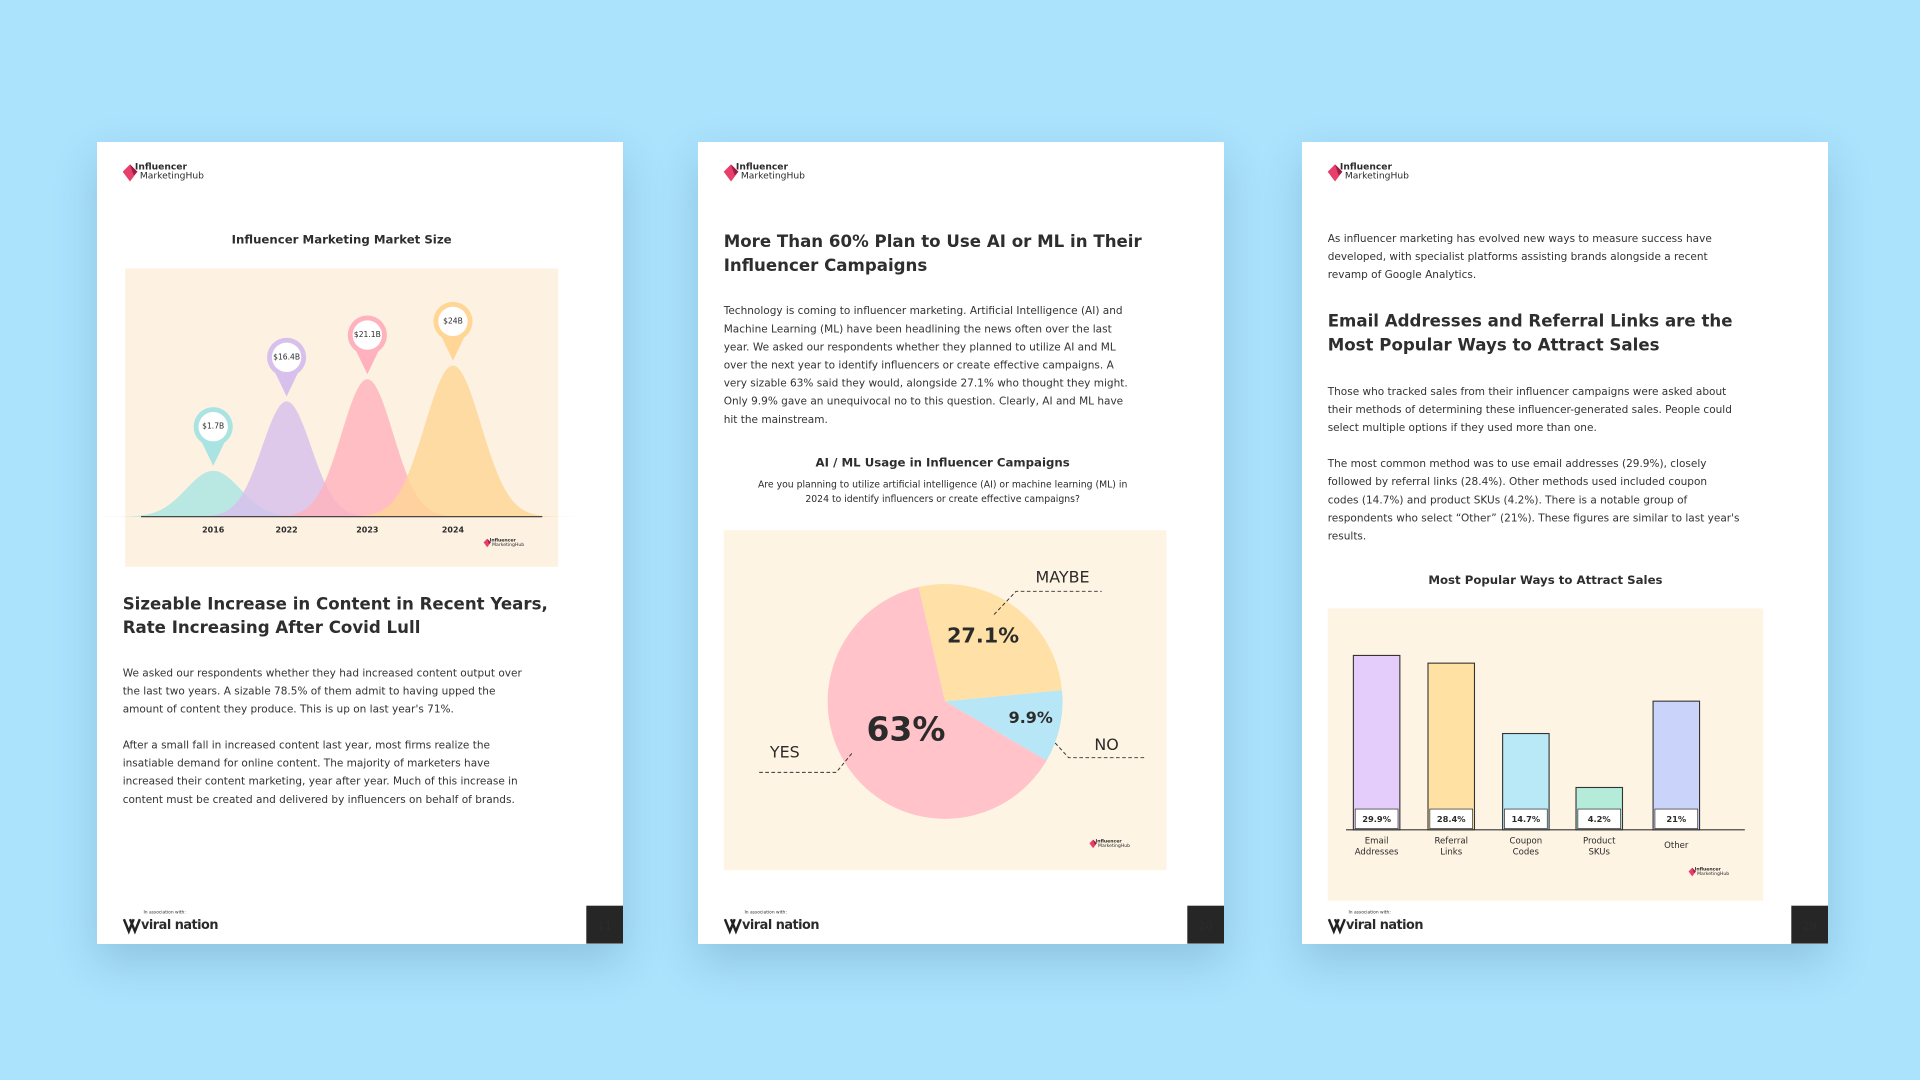 This screenshot has height=1080, width=1920. Describe the element at coordinates (1063, 576) in the screenshot. I see `category-label: MAYBE` at that location.